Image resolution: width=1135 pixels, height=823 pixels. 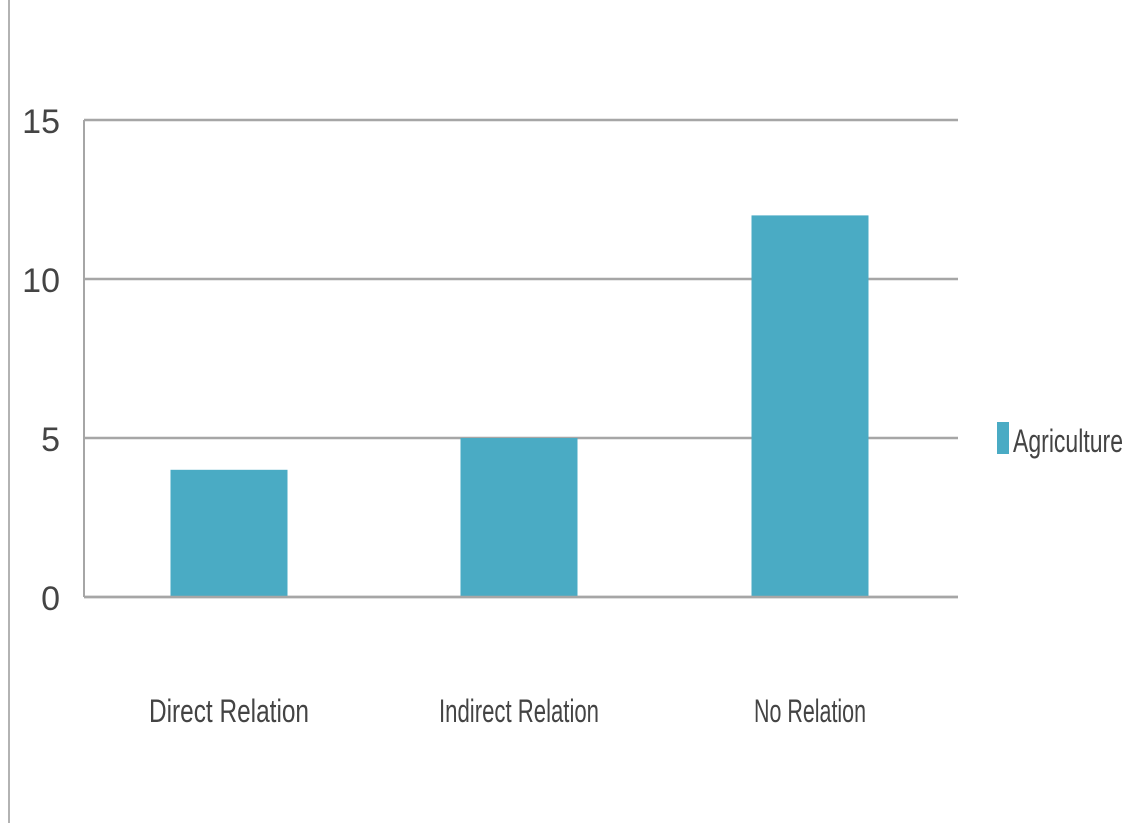 I want to click on legend-swatch, so click(x=1003, y=438).